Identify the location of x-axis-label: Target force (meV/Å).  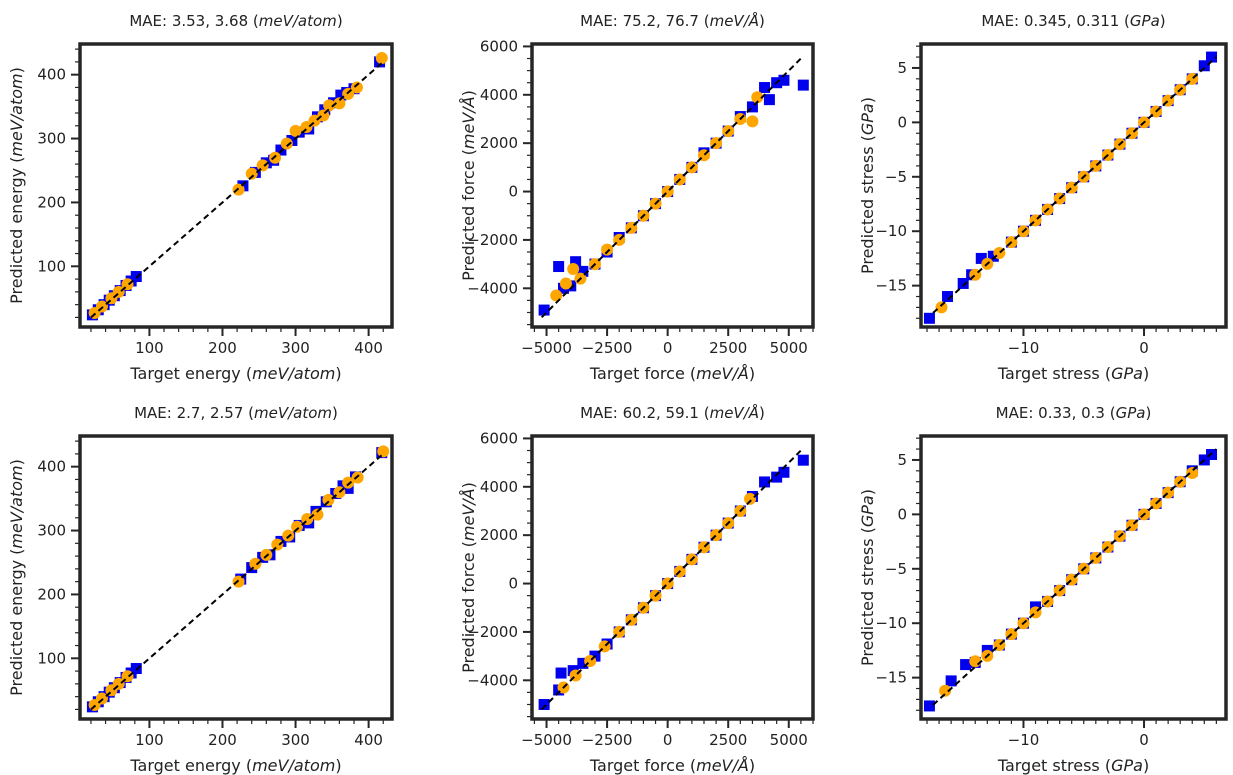
(672, 765).